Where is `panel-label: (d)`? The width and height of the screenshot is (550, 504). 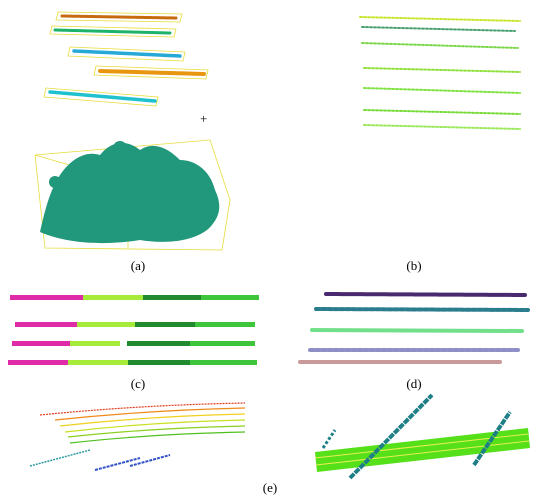
panel-label: (d) is located at coordinates (413, 383).